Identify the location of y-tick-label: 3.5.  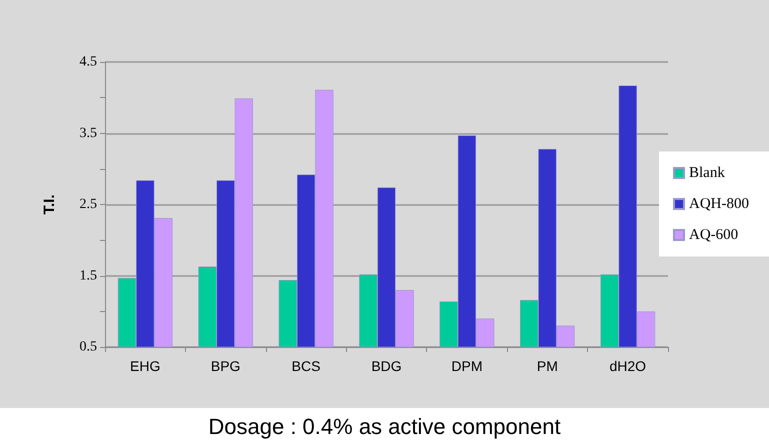
(88, 133).